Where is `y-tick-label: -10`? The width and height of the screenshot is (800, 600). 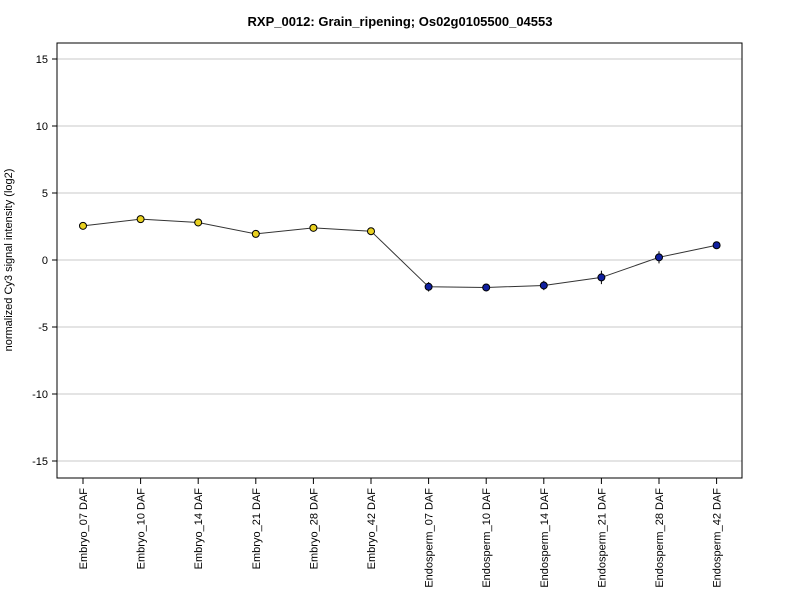
y-tick-label: -10 is located at coordinates (40, 395).